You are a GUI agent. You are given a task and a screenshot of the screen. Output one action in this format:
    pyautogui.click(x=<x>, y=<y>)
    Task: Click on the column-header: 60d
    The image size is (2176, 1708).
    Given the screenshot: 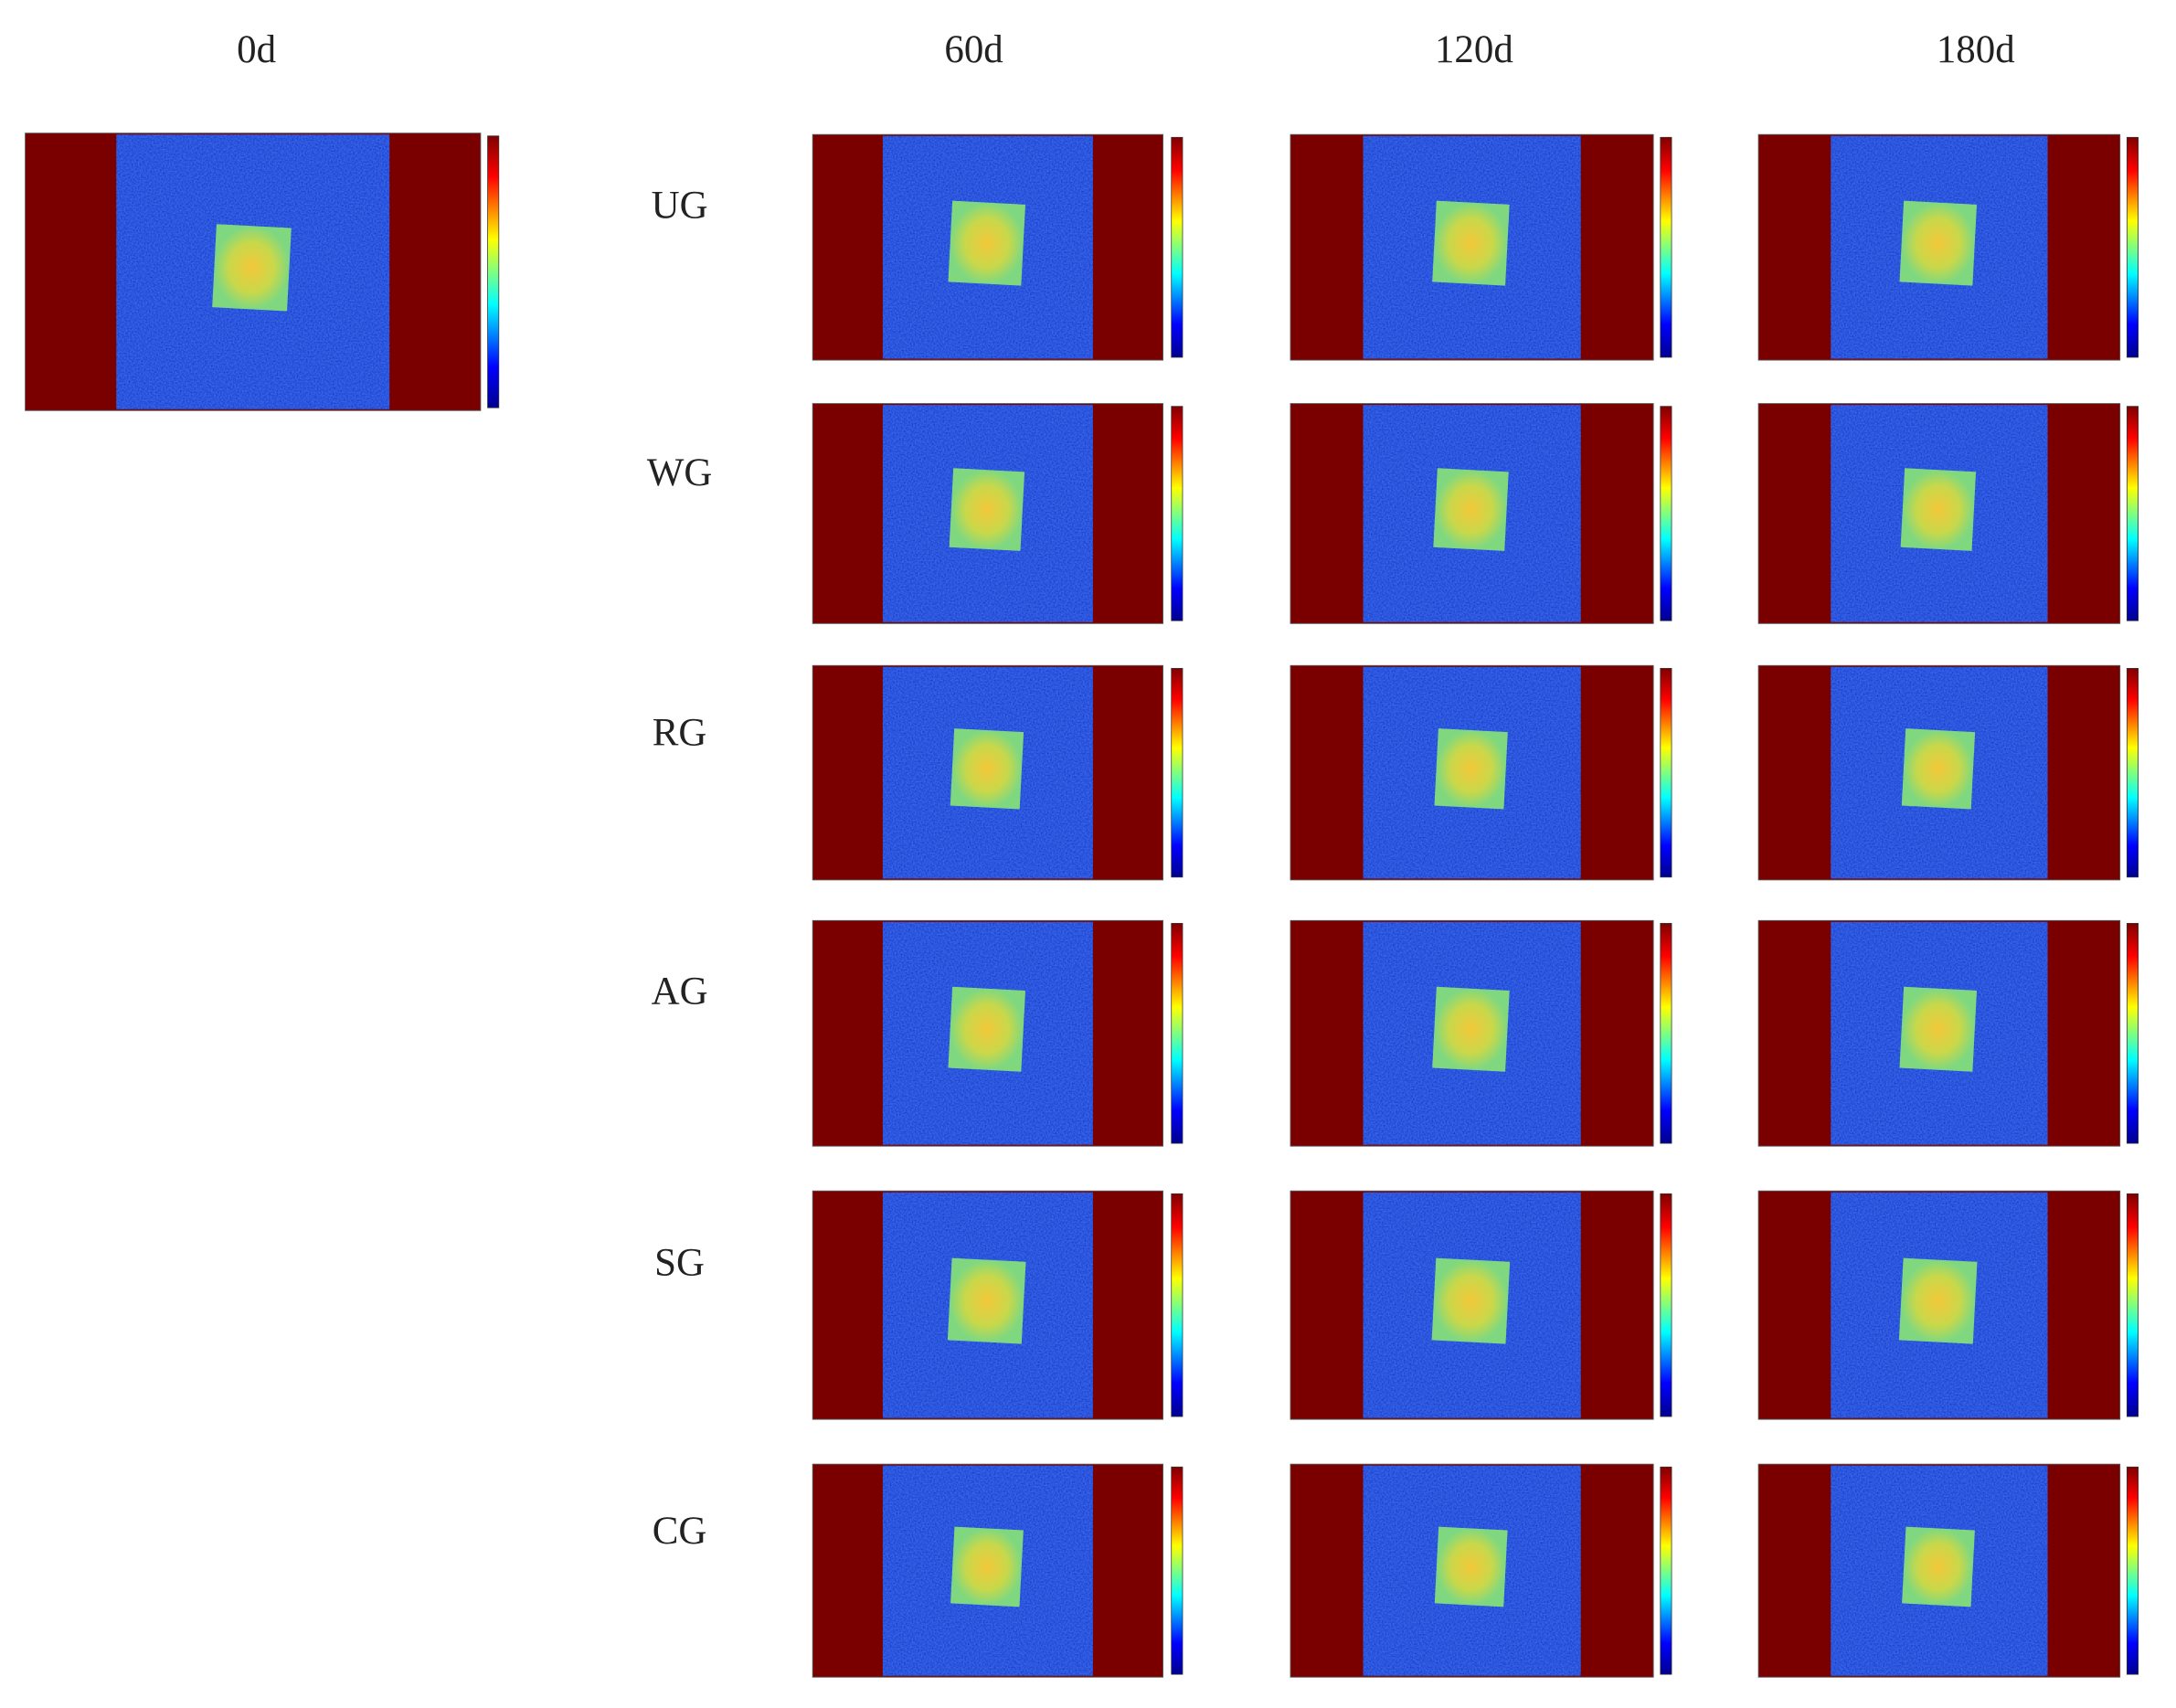 What is the action you would take?
    pyautogui.click(x=973, y=49)
    